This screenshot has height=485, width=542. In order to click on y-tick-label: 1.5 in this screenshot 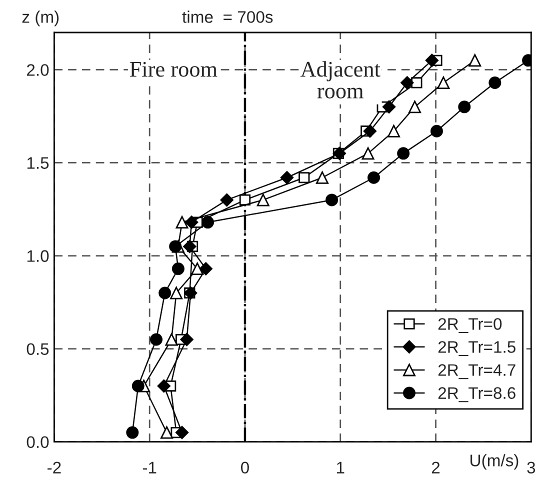, I will do `click(38, 163)`.